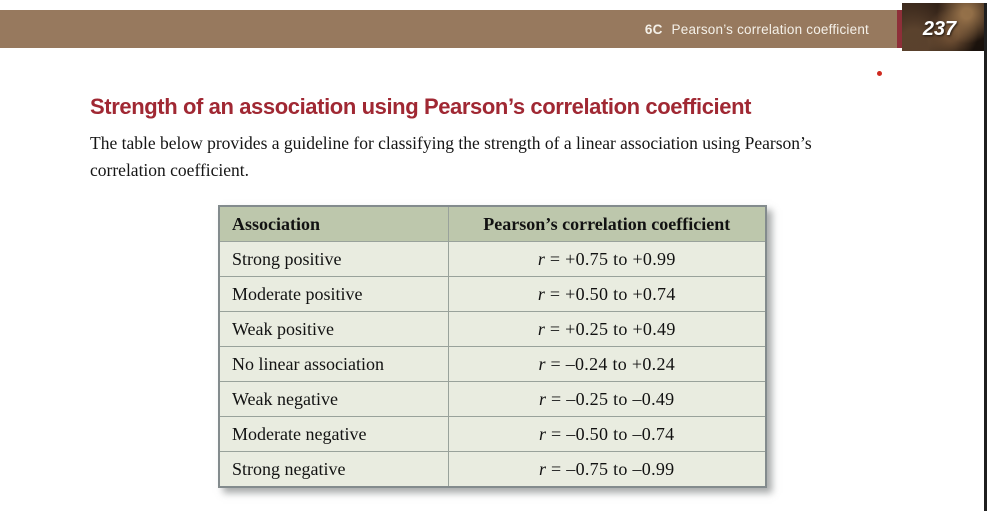 The width and height of the screenshot is (991, 525). Describe the element at coordinates (939, 28) in the screenshot. I see `page-number: 237` at that location.